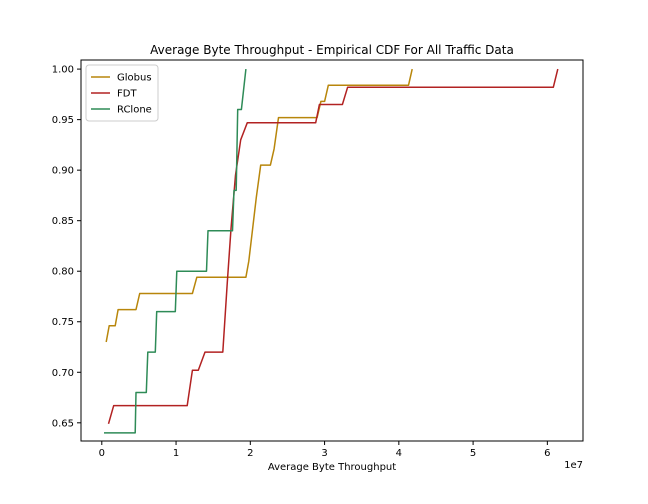 The height and width of the screenshot is (504, 648). What do you see at coordinates (63, 70) in the screenshot?
I see `y-tick-label: 1.00` at bounding box center [63, 70].